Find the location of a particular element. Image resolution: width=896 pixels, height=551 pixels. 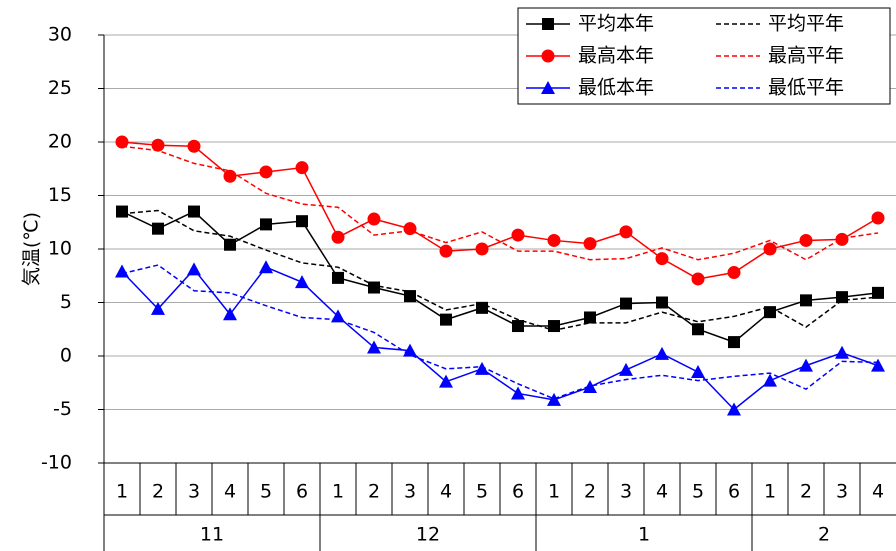

y-tick-label: 0 is located at coordinates (66, 356).